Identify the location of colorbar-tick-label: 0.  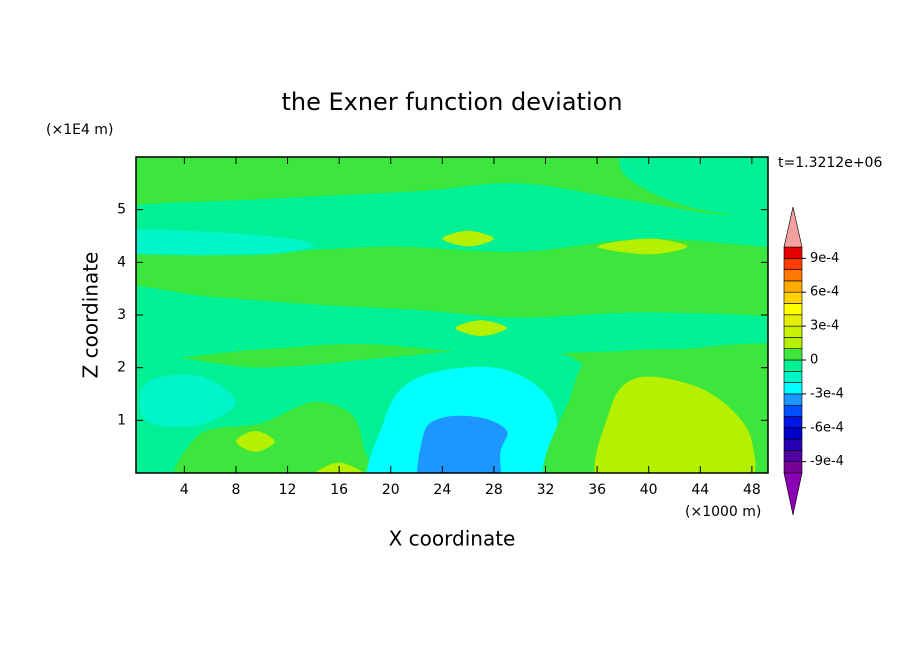
(814, 360).